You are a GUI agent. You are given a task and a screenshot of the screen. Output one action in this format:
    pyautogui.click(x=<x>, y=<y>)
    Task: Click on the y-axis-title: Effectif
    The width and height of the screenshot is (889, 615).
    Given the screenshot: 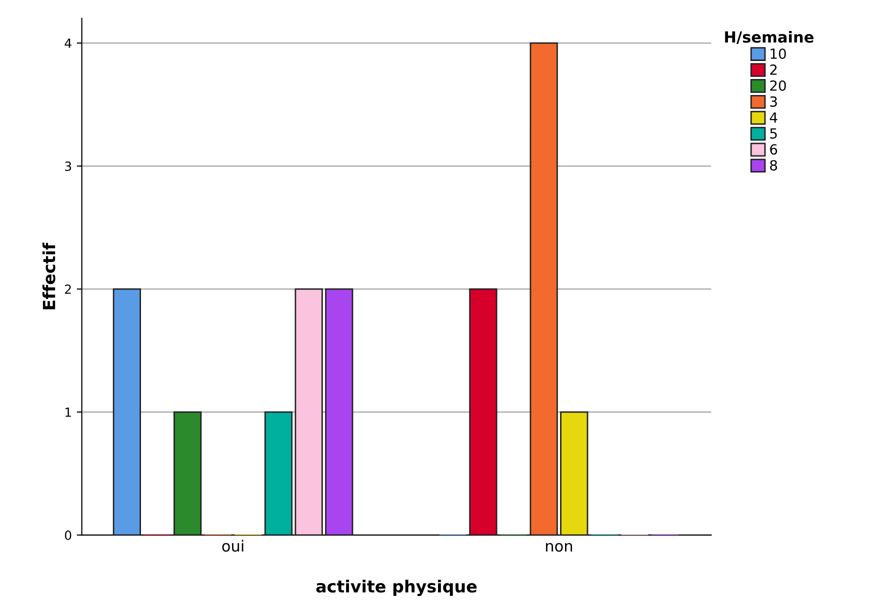 What is the action you would take?
    pyautogui.click(x=49, y=276)
    